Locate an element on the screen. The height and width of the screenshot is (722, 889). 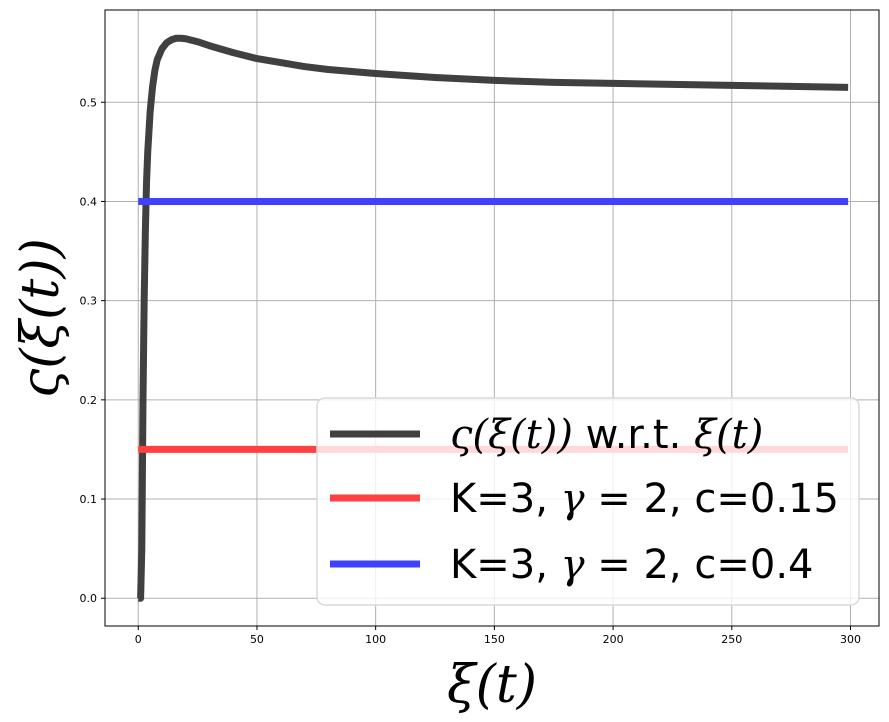
x-tick-label: 200 is located at coordinates (613, 639).